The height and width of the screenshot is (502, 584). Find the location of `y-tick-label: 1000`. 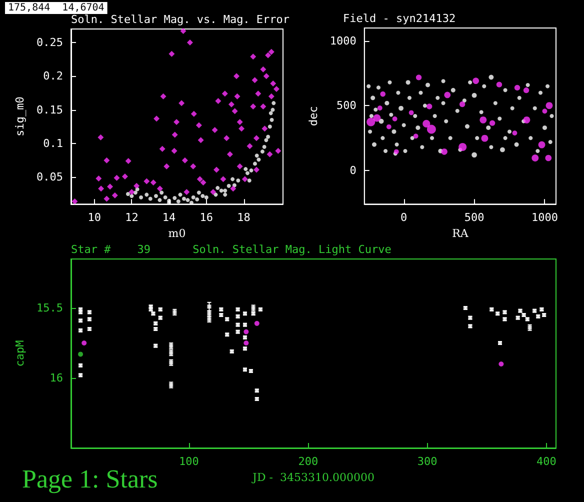

y-tick-label: 1000 is located at coordinates (343, 41).